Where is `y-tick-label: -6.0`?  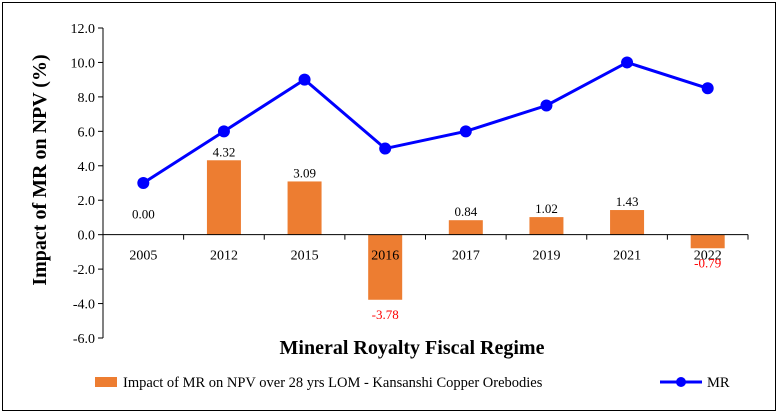
y-tick-label: -6.0 is located at coordinates (84, 339).